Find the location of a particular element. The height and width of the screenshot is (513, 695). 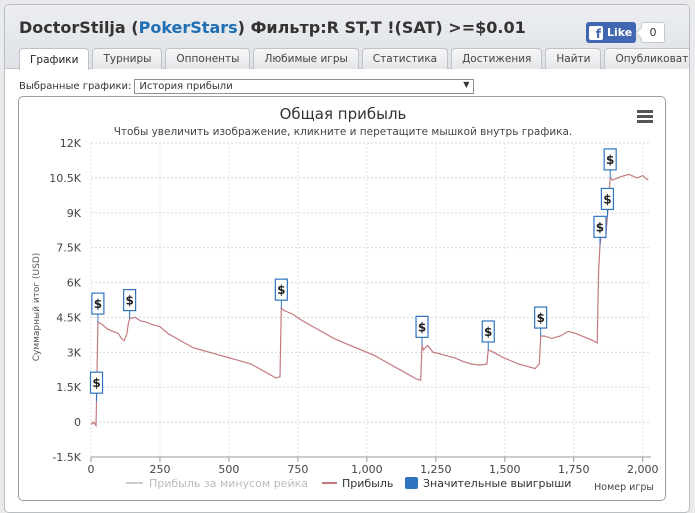

tab-publish: Опубликовать is located at coordinates (646, 58).